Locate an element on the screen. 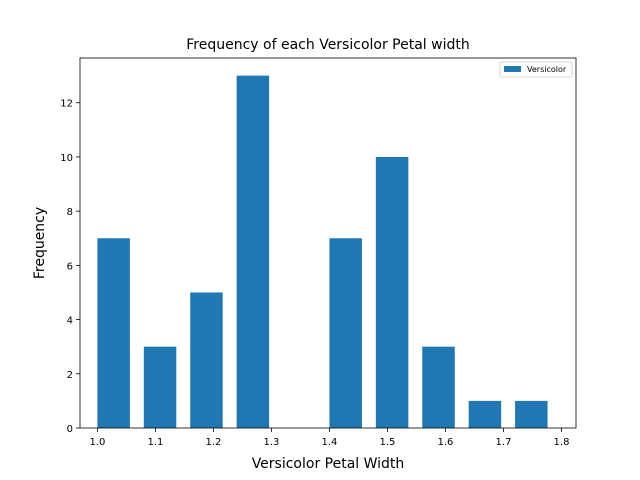  x-tick-label: 1.1 is located at coordinates (155, 442).